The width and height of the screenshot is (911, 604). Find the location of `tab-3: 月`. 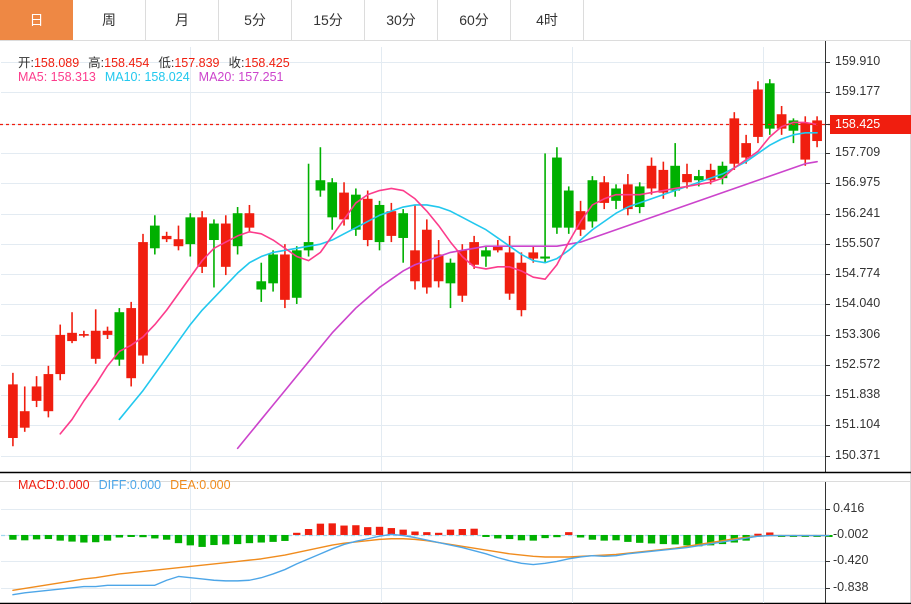

tab-3: 月 is located at coordinates (182, 20).